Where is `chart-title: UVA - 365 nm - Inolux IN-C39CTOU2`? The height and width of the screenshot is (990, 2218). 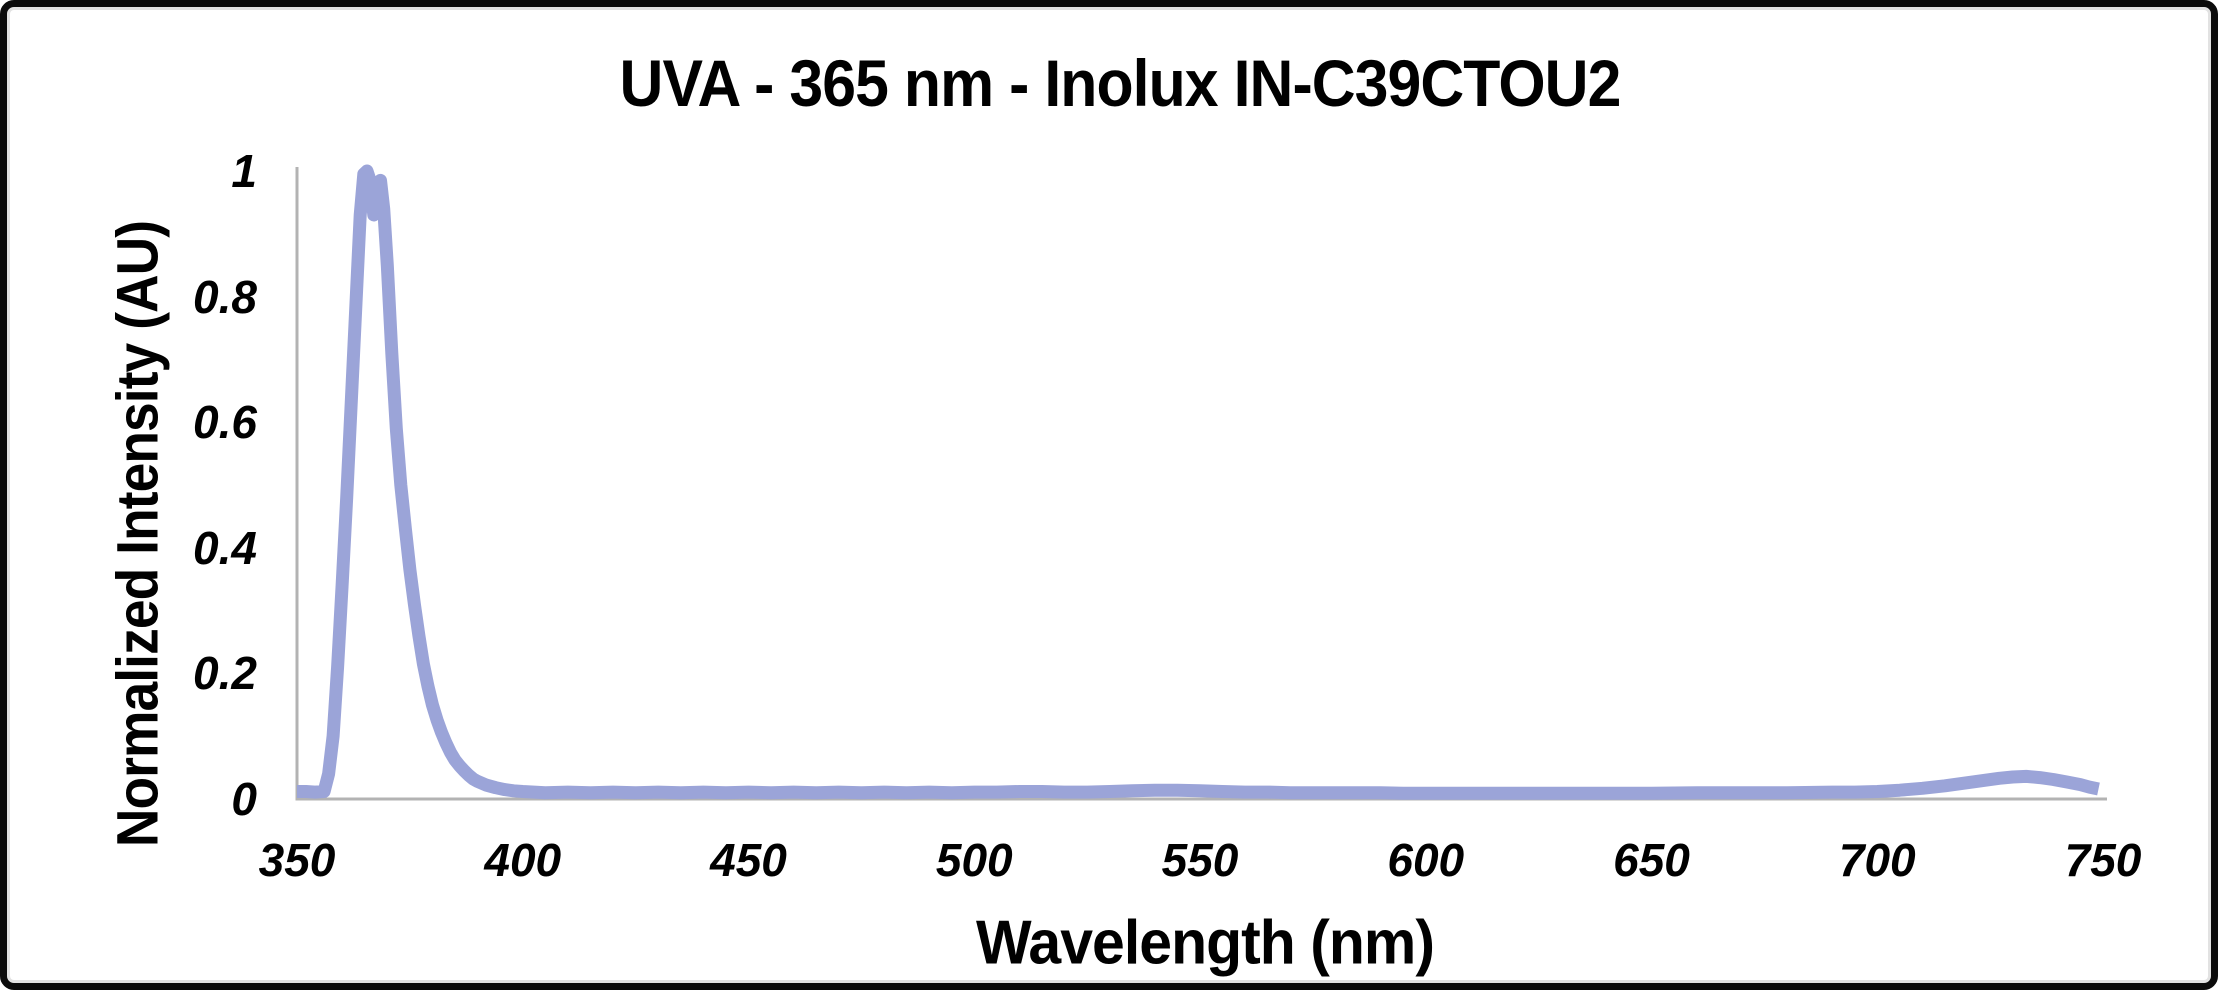
chart-title: UVA - 365 nm - Inolux IN-C39CTOU2 is located at coordinates (1120, 83).